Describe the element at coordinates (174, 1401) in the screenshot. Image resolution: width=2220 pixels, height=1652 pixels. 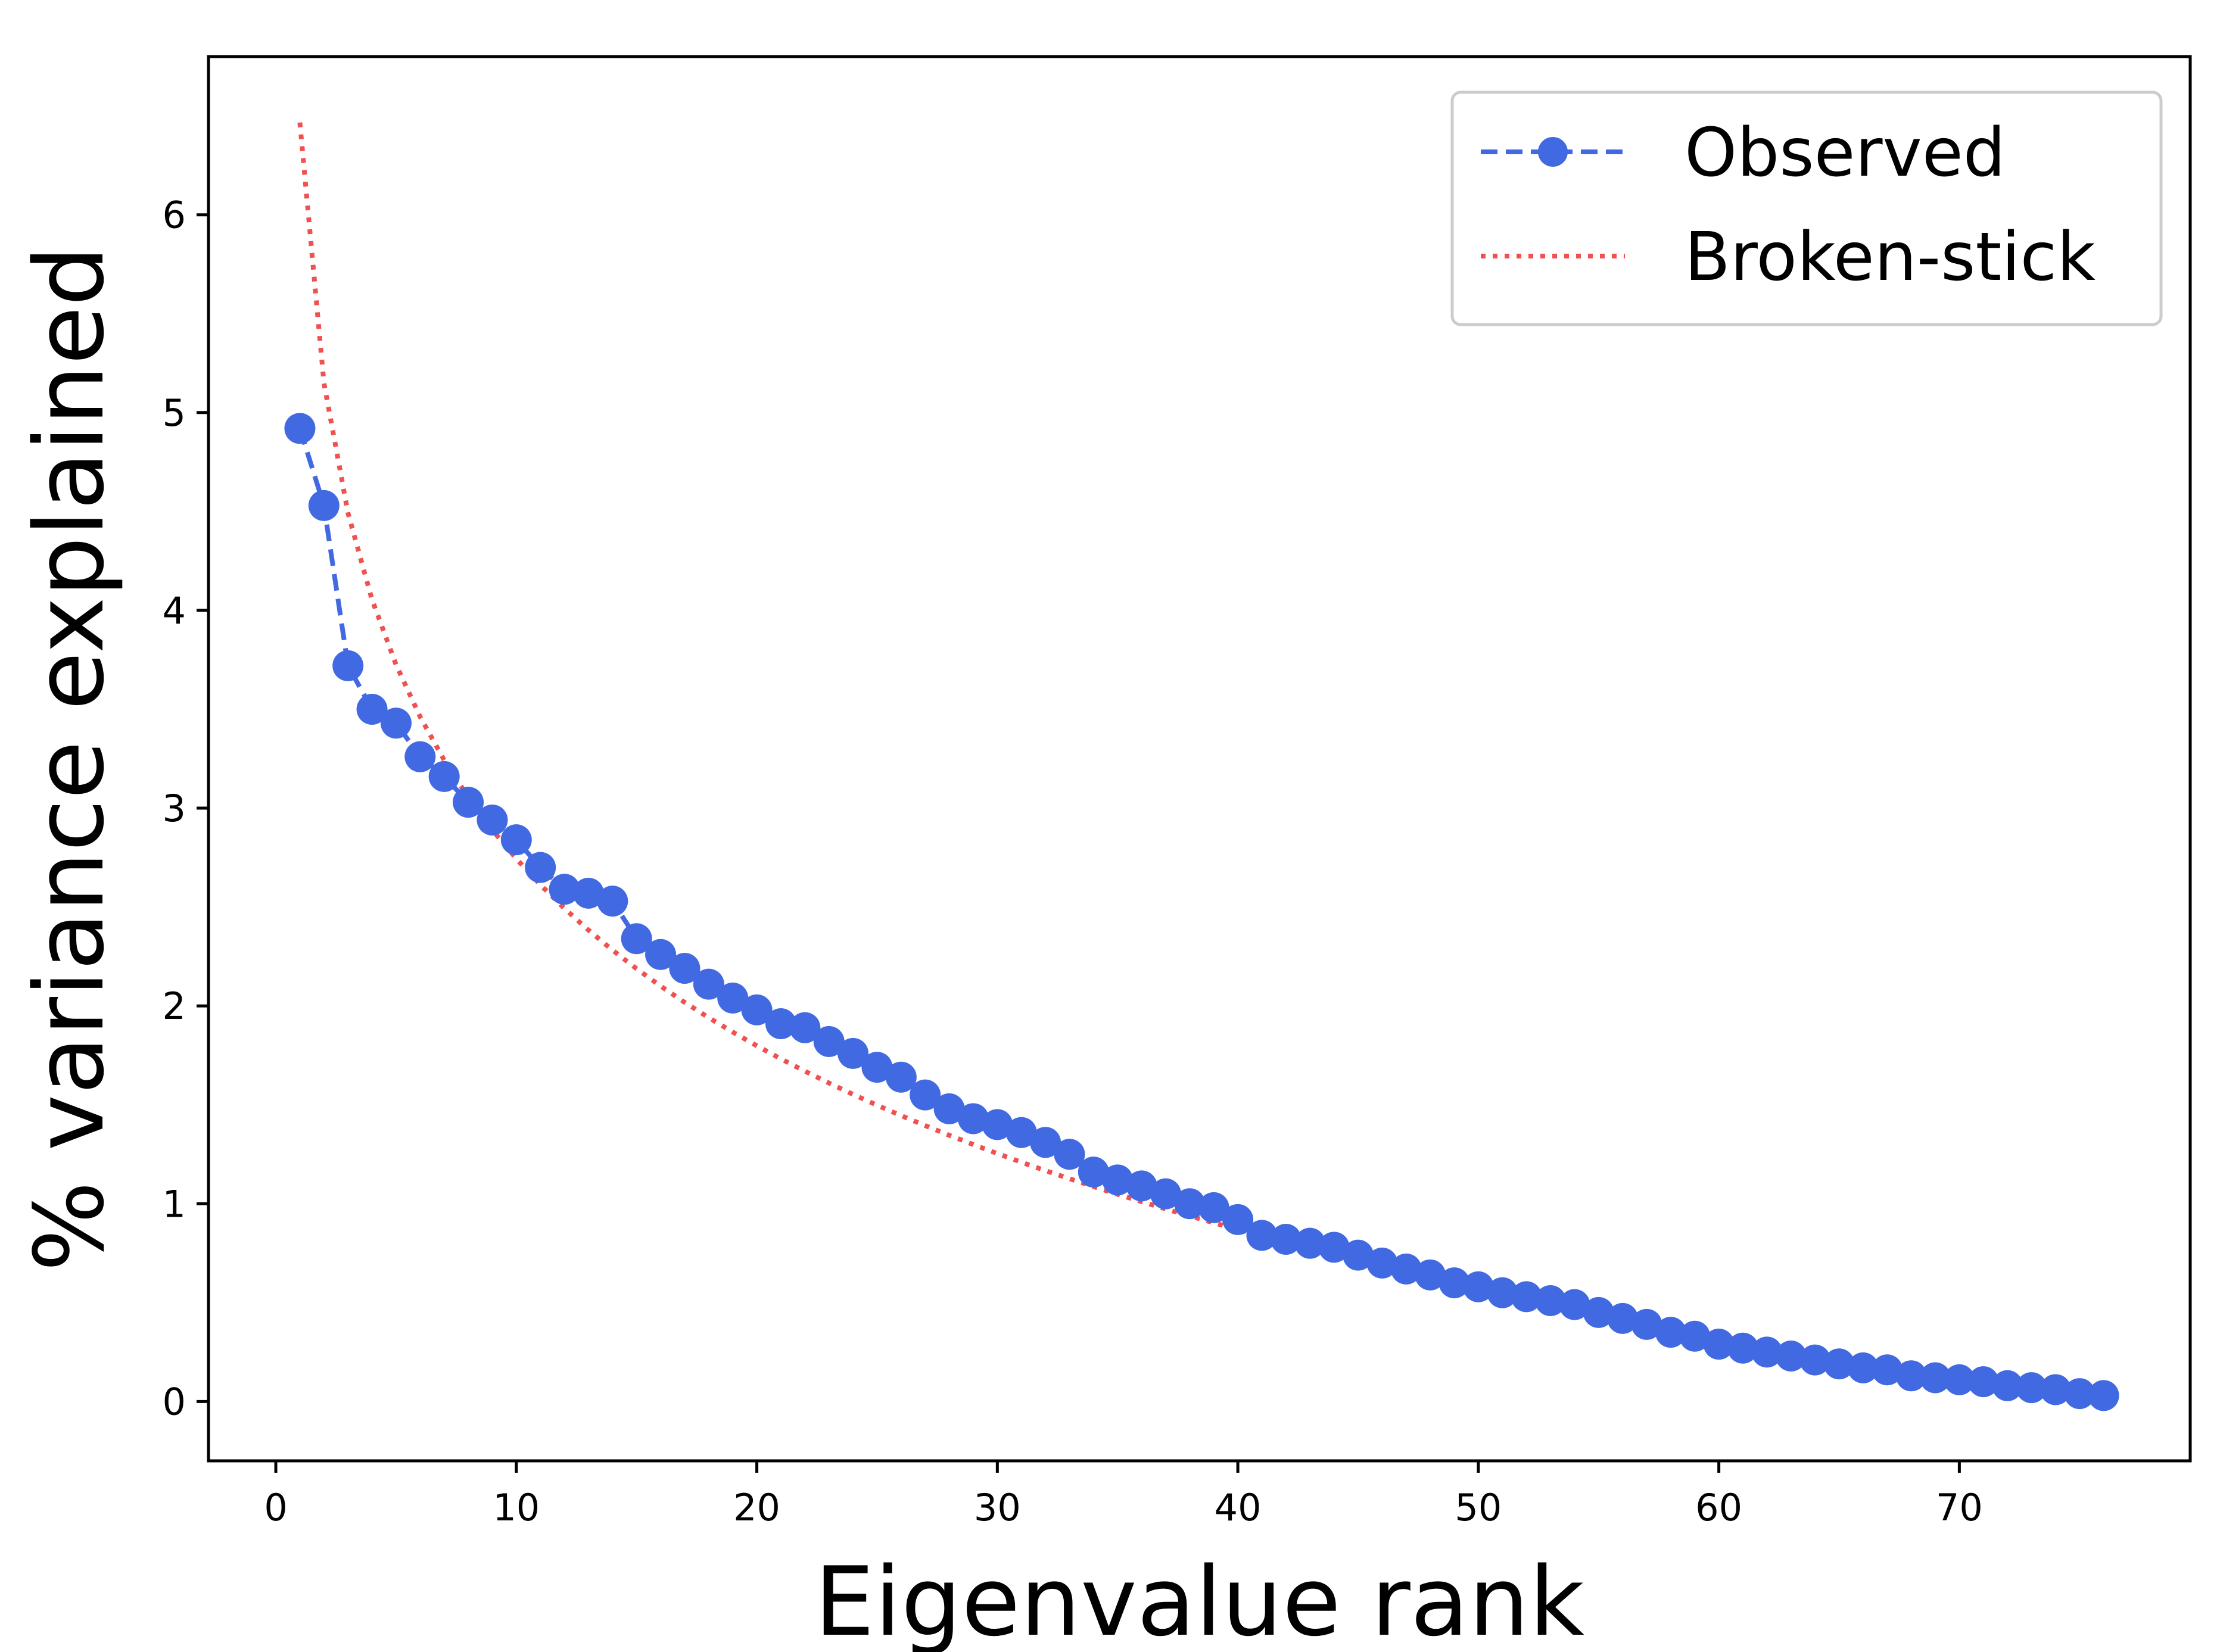
I see `y-tick-label: 0` at that location.